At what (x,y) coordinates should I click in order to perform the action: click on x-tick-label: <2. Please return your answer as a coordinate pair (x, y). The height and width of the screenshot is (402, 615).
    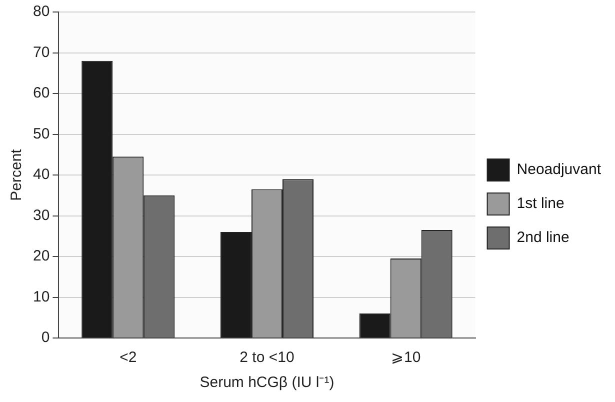
    Looking at the image, I should click on (128, 357).